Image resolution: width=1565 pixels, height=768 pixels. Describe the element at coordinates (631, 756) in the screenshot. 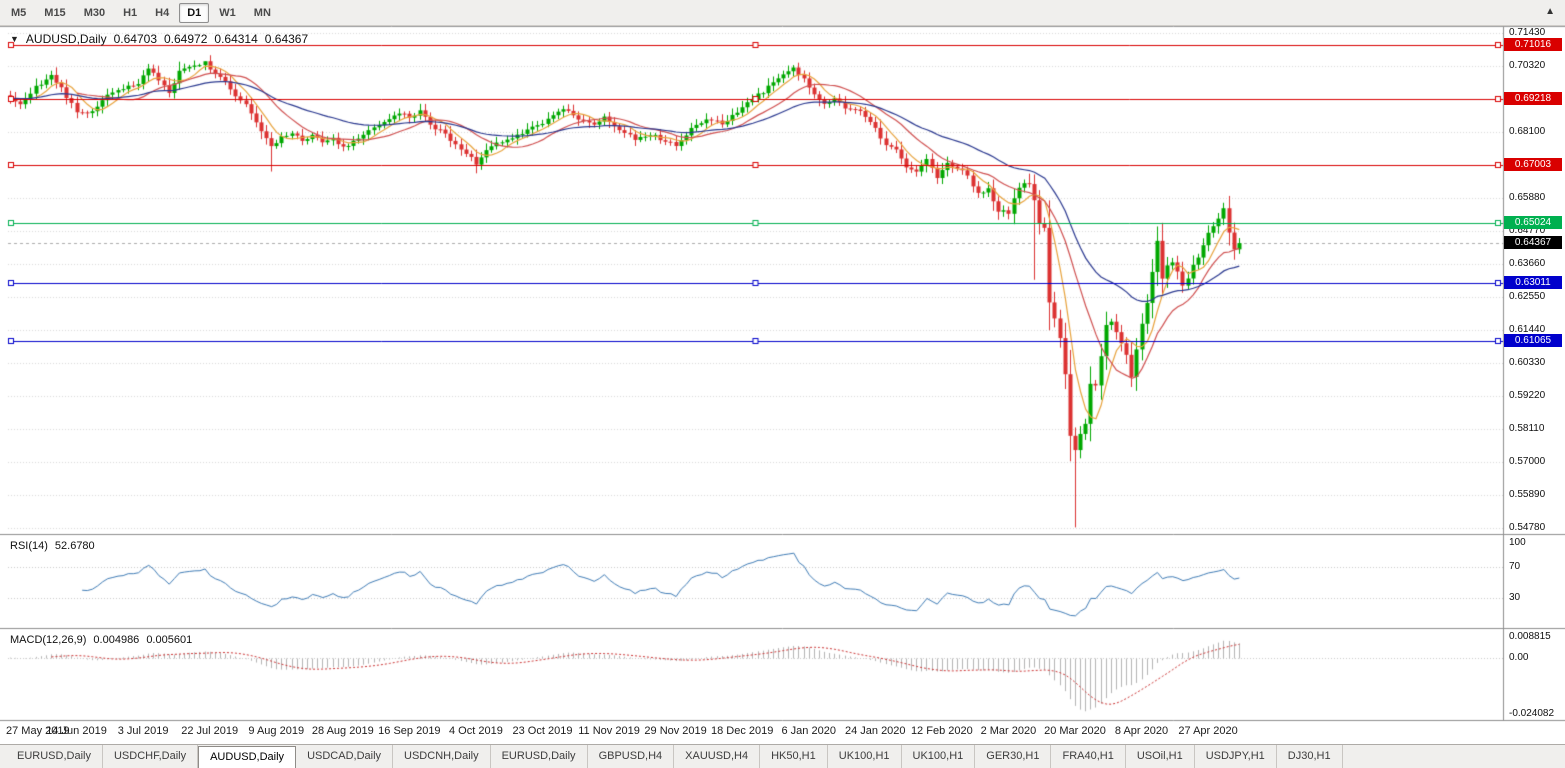

I see `tab-gbpusd-h4: GBPUSD,H4` at that location.